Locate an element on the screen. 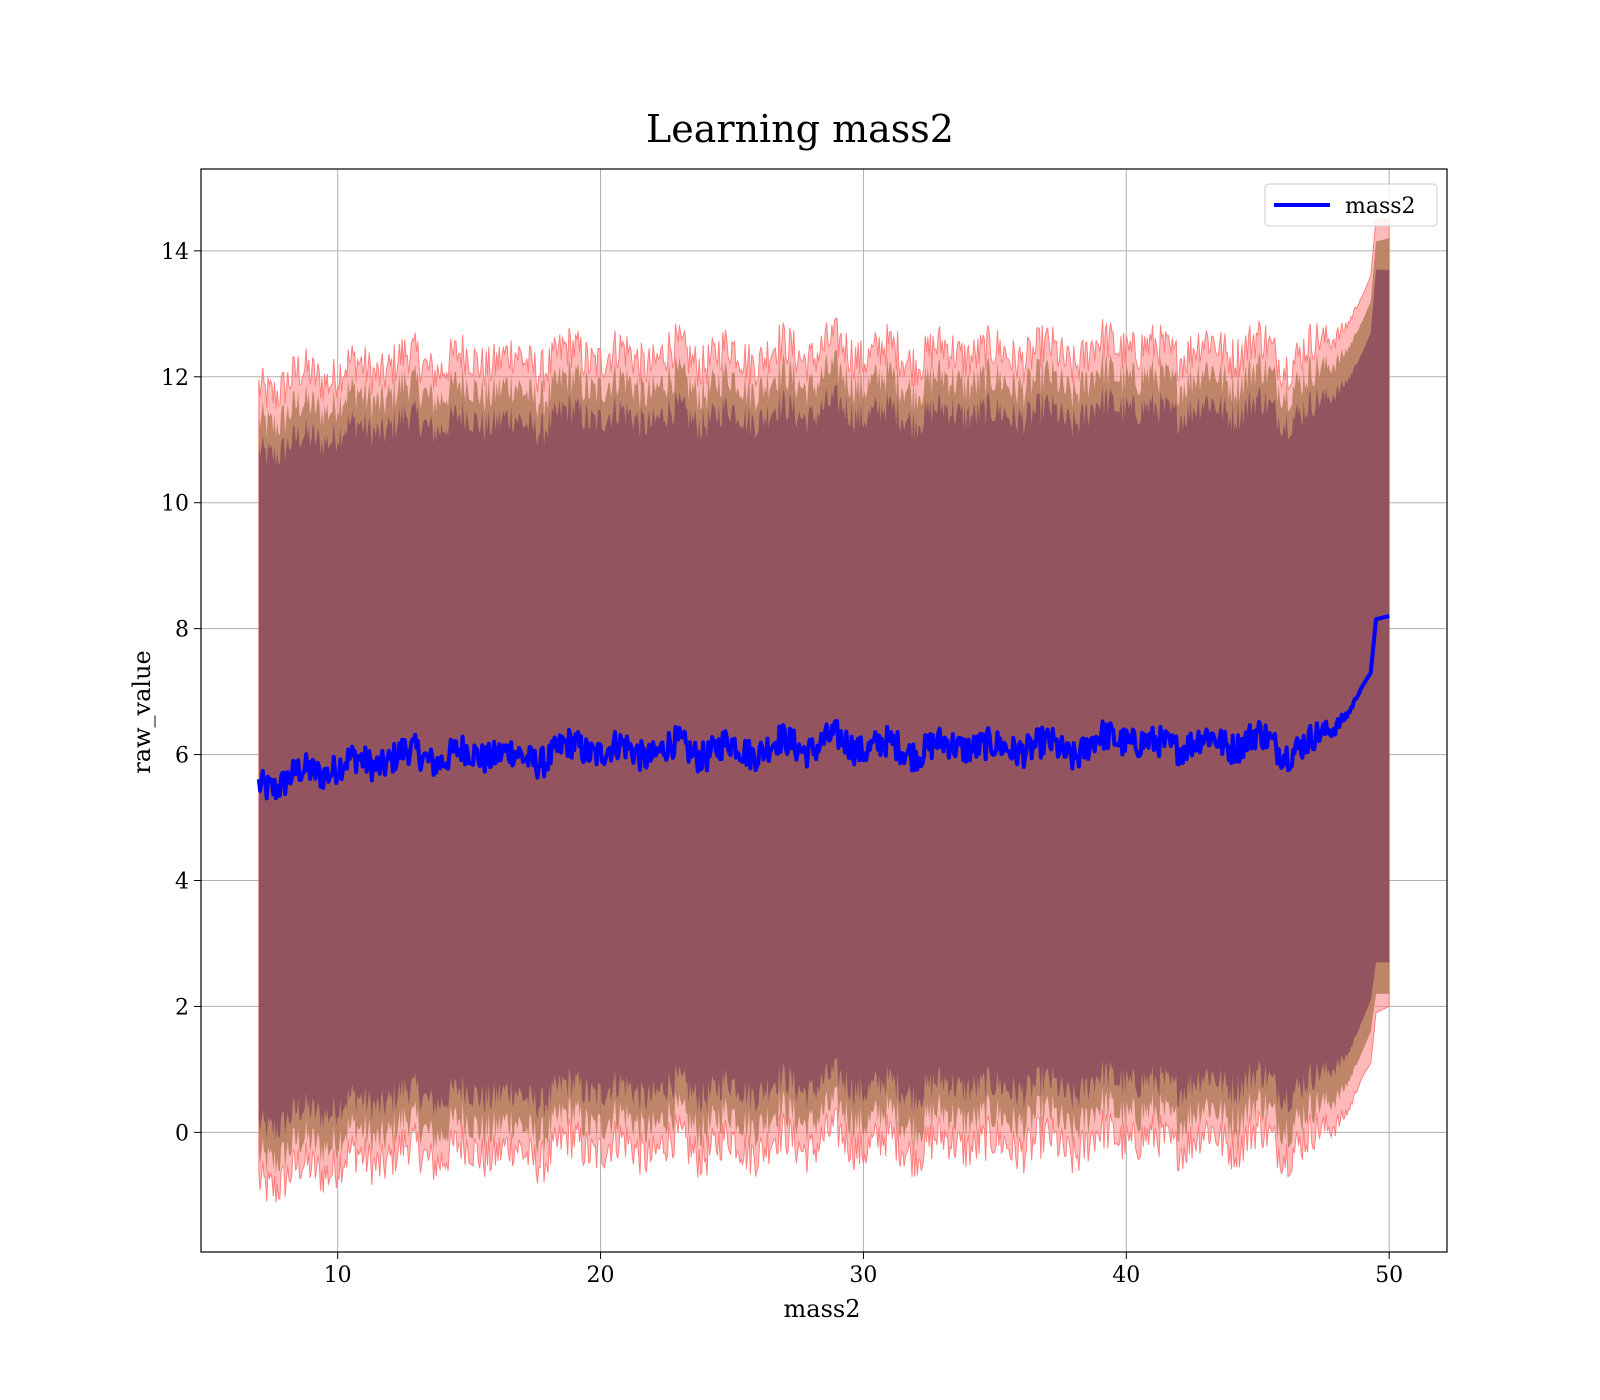  y-axis-label: raw_value is located at coordinates (142, 712).